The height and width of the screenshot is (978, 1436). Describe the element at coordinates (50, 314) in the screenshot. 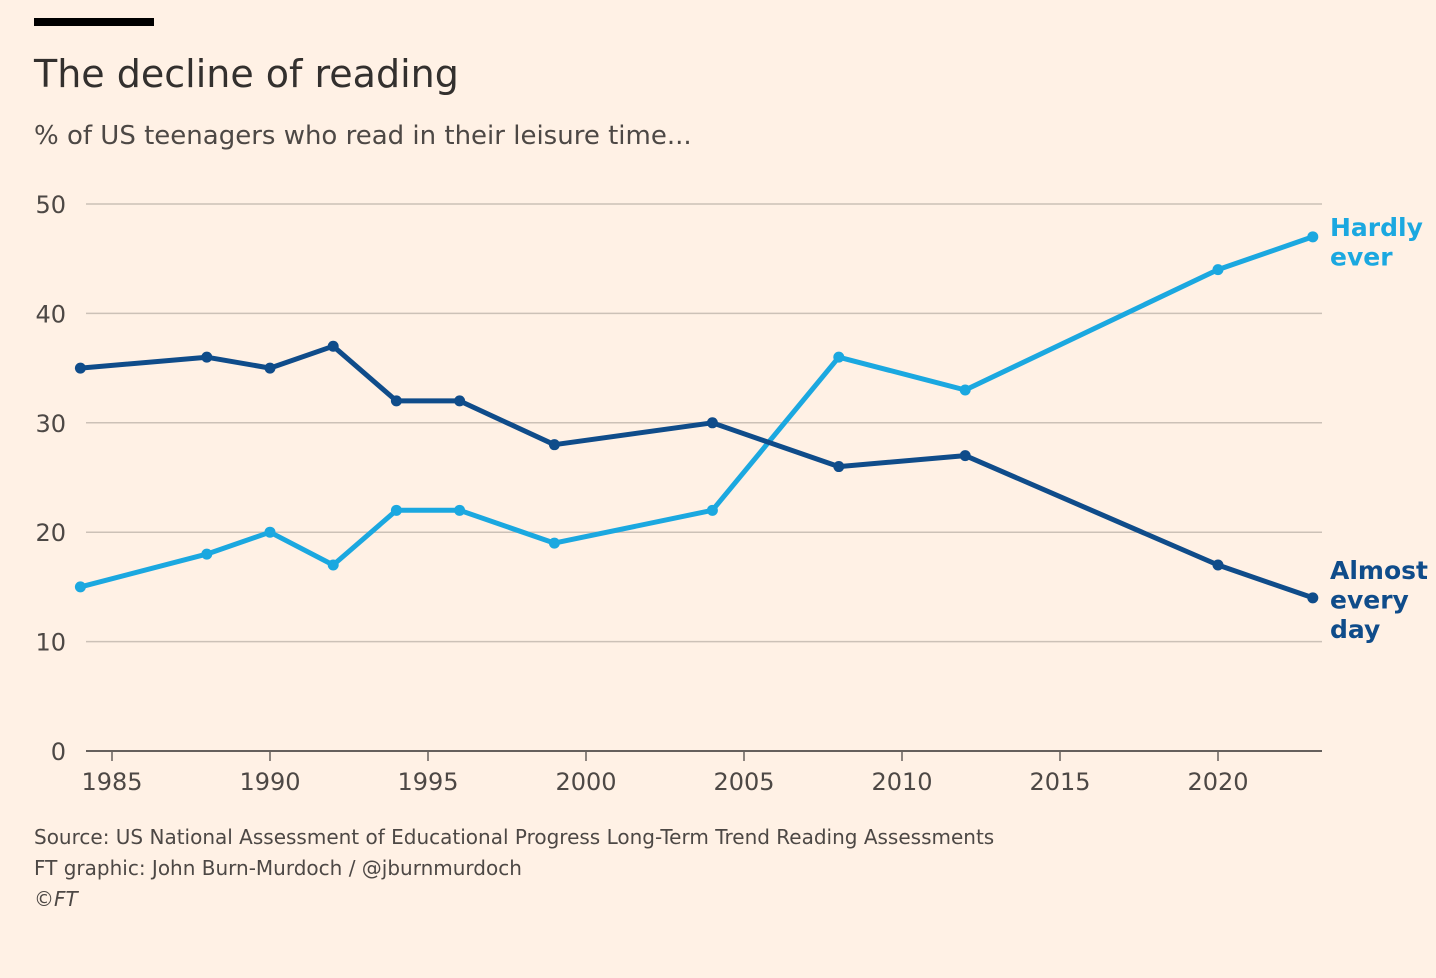

I see `y-tick-label-40: 40` at that location.